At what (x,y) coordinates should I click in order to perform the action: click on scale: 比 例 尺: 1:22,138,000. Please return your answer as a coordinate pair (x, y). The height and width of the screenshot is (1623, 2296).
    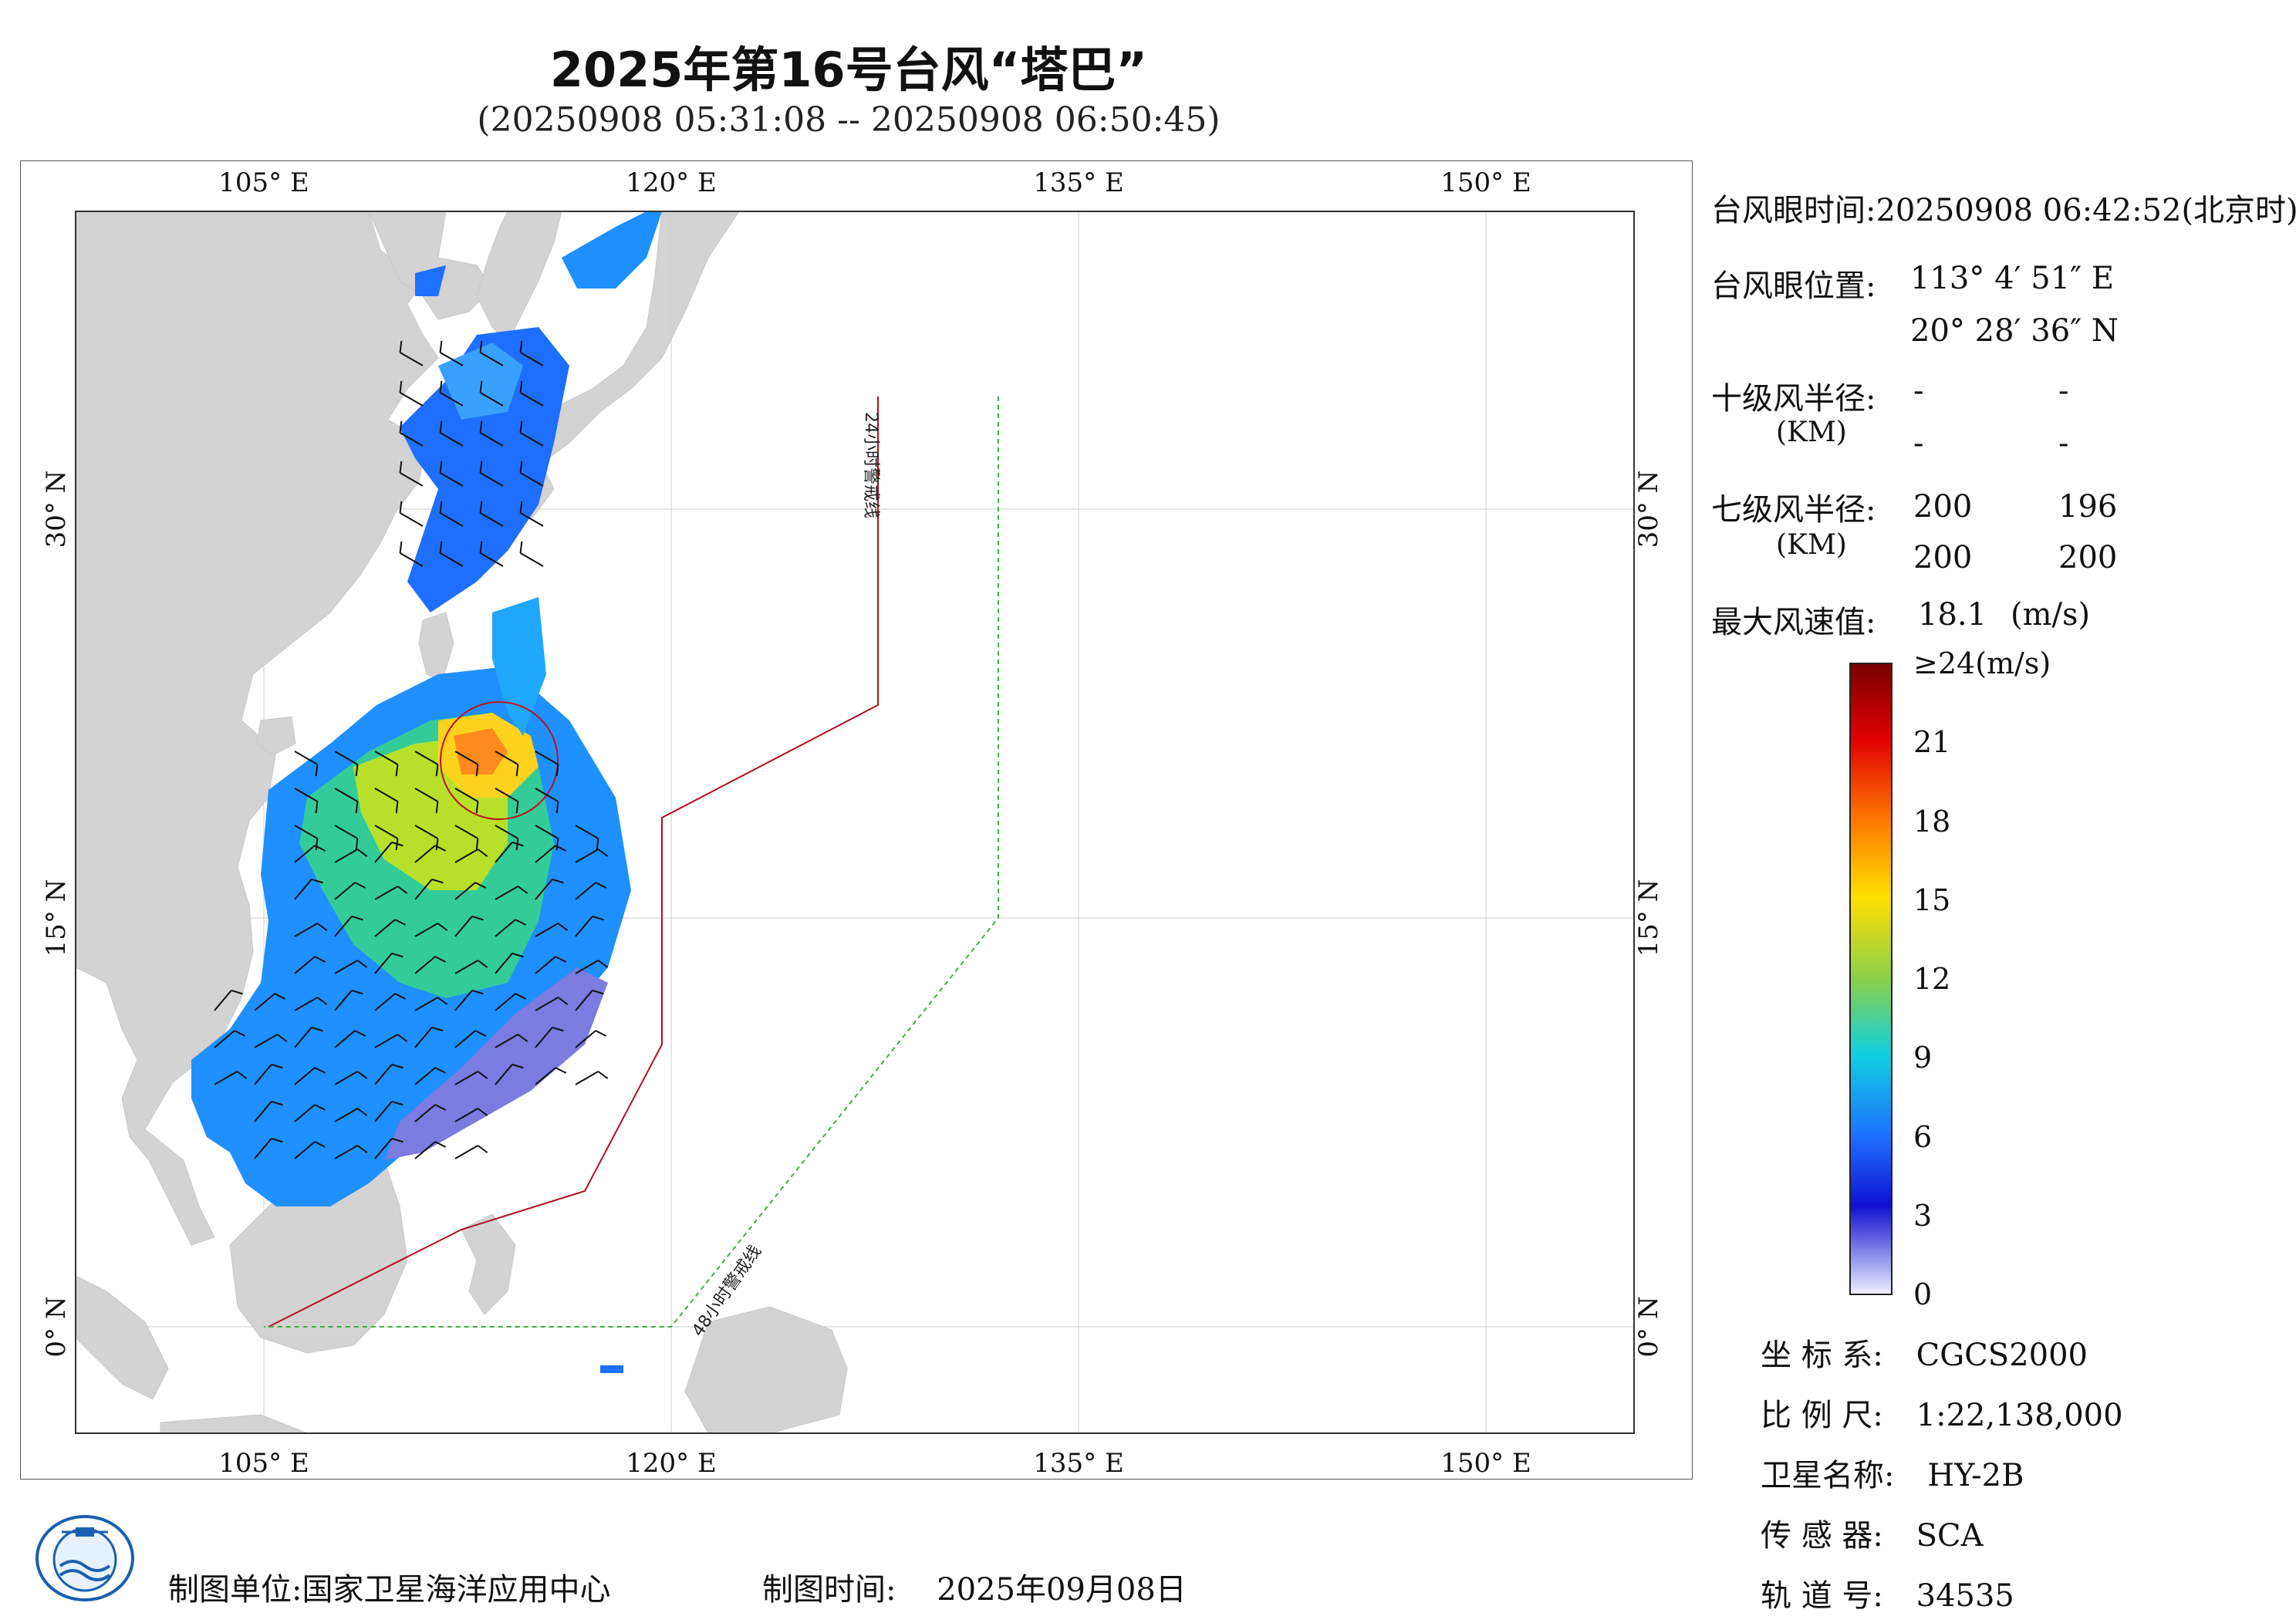
    Looking at the image, I should click on (1942, 1412).